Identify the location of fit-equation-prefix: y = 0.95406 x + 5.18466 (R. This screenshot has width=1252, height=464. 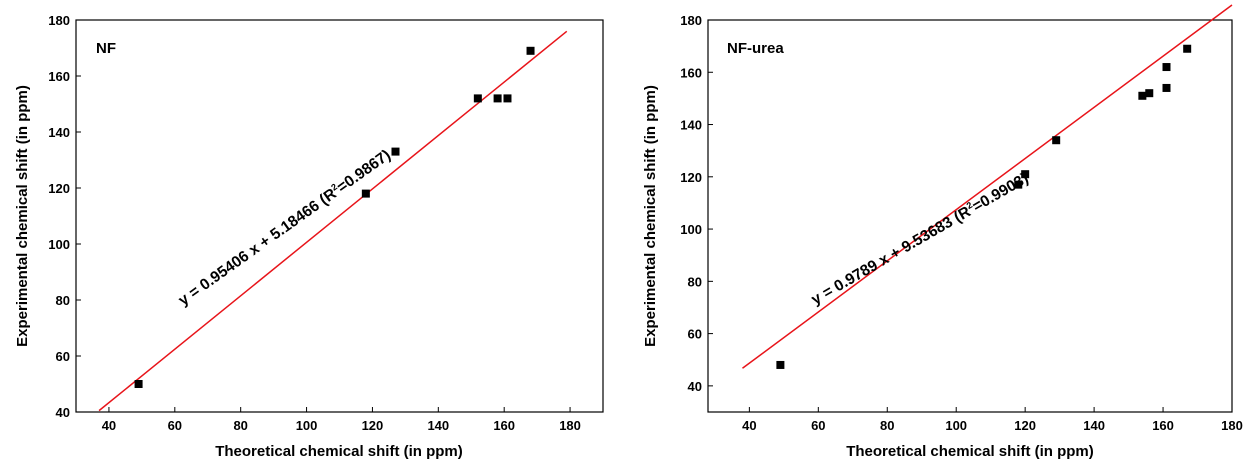
(257, 247).